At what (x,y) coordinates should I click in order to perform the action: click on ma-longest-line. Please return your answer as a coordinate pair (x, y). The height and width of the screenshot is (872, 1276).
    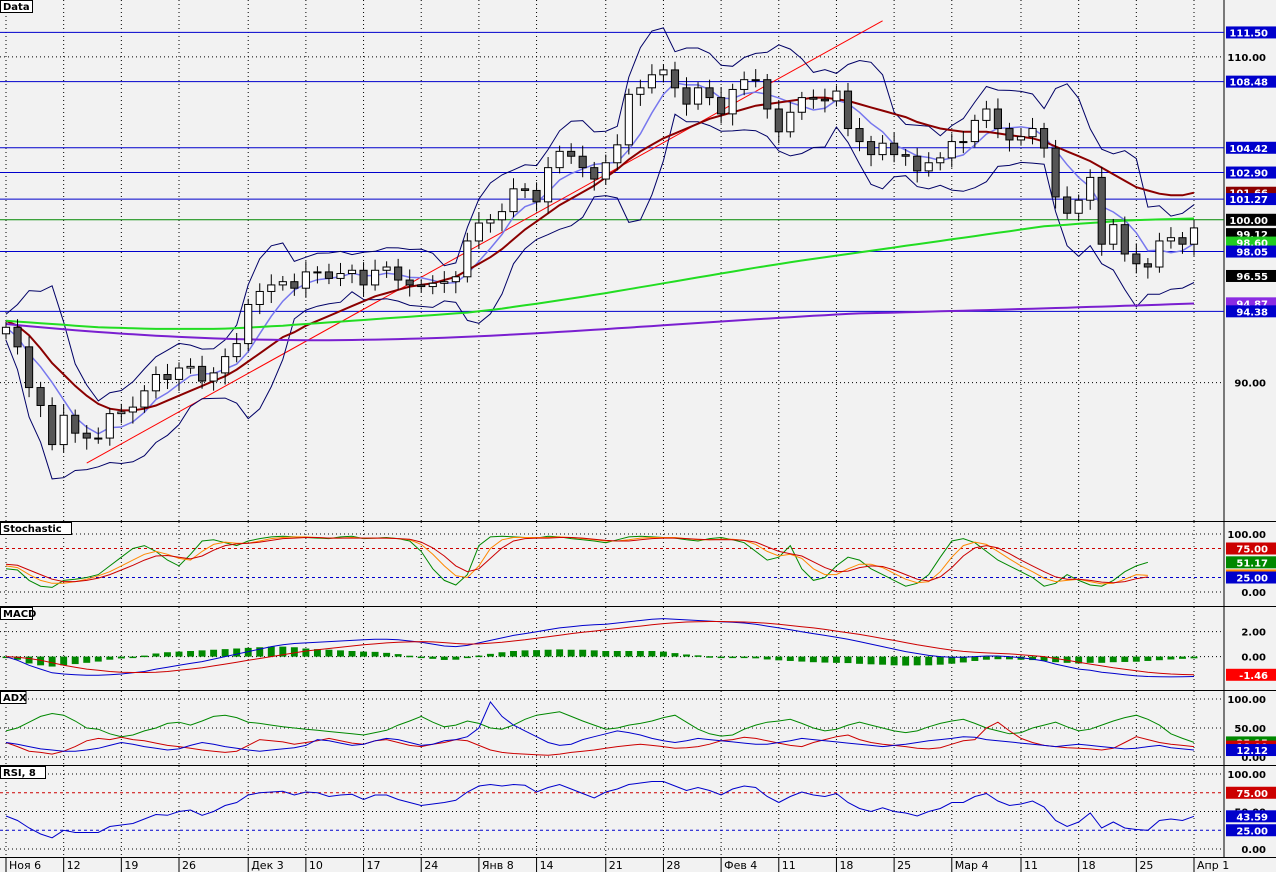
    Looking at the image, I should click on (600, 322).